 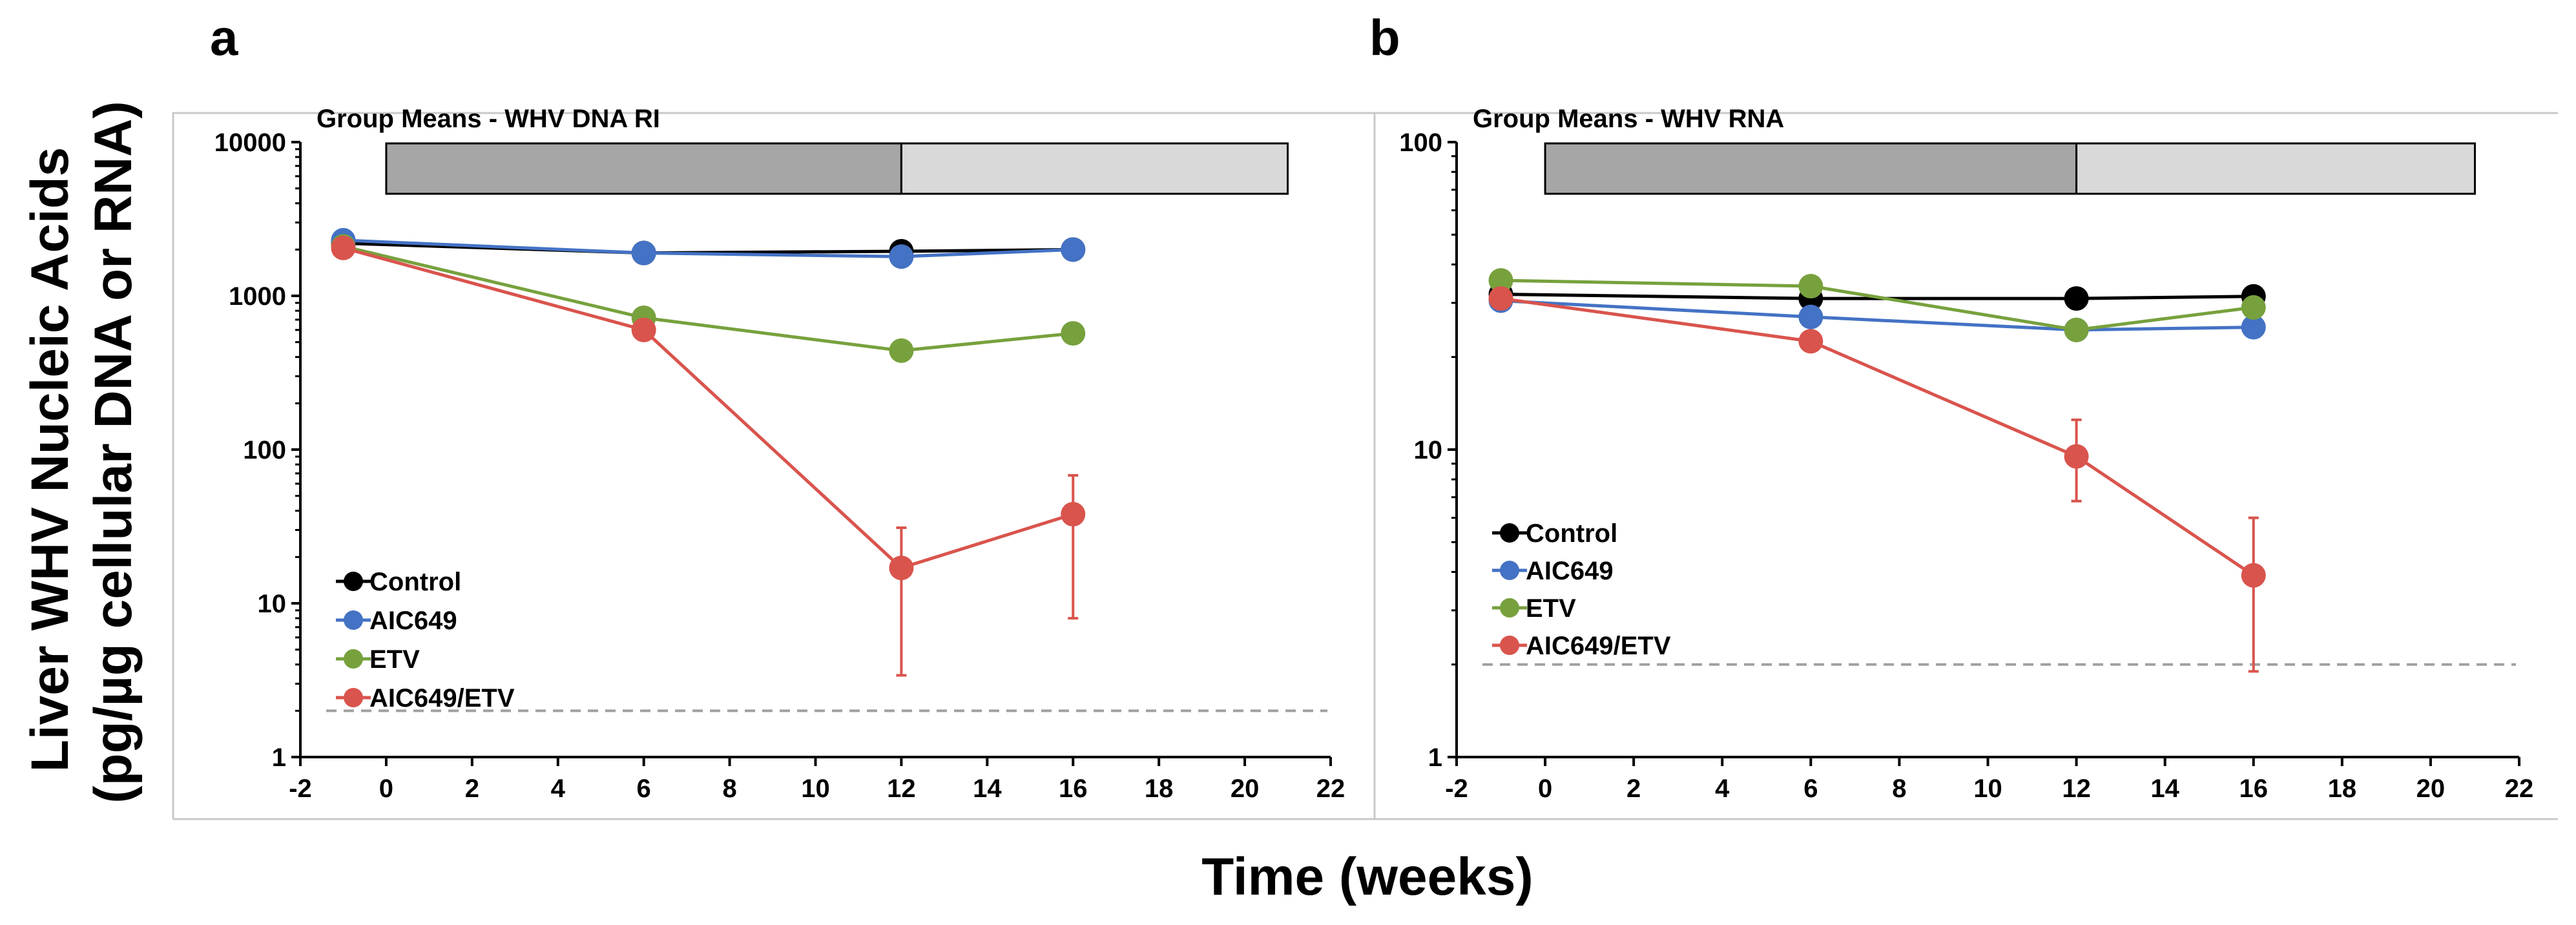 What do you see at coordinates (488, 119) in the screenshot?
I see `chart-title: Group Means - WHV DNA RI` at bounding box center [488, 119].